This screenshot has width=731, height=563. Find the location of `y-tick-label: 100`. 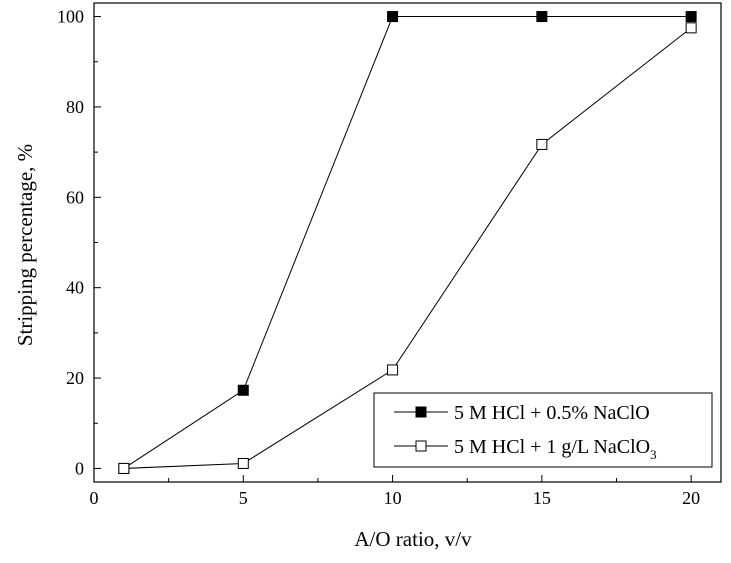

y-tick-label: 100 is located at coordinates (70, 17).